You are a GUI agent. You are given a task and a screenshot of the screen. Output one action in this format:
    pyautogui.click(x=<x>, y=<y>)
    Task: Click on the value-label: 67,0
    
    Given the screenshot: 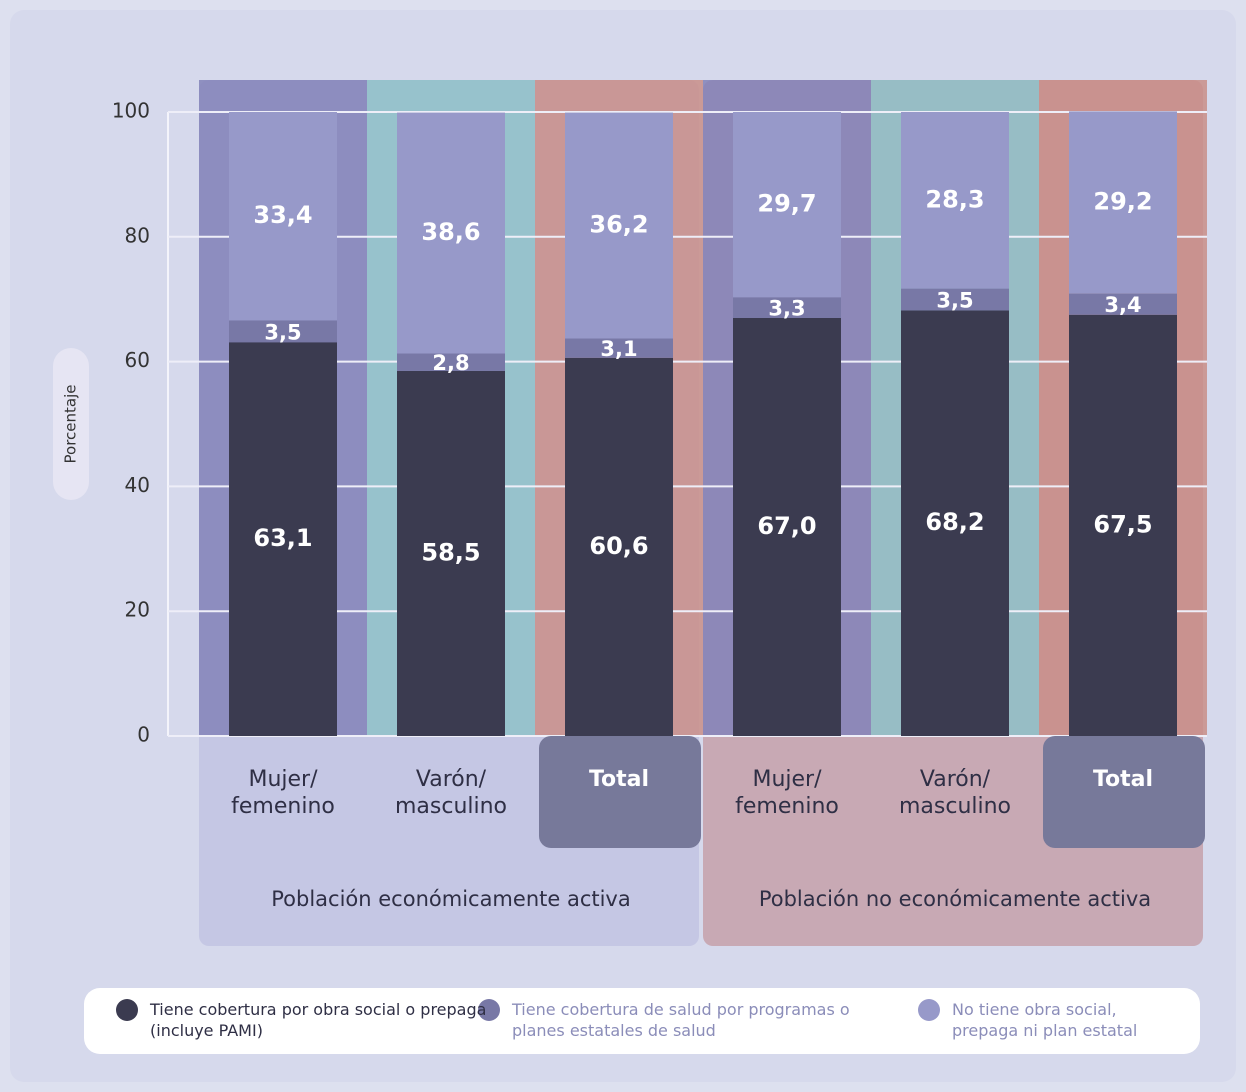 What is the action you would take?
    pyautogui.click(x=786, y=526)
    